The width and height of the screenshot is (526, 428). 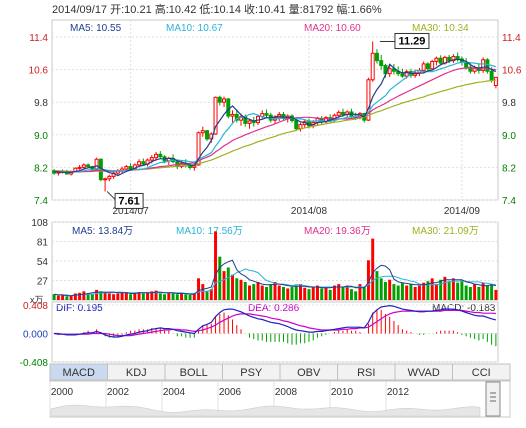 I want to click on tab-label-kdj: KDJ, so click(x=136, y=373).